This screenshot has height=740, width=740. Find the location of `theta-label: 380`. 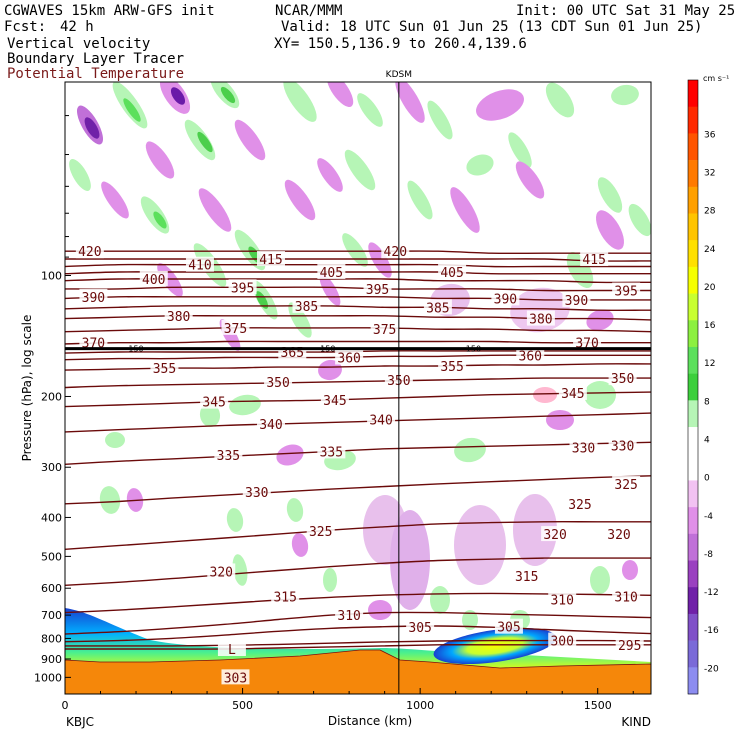

theta-label: 380 is located at coordinates (540, 320).